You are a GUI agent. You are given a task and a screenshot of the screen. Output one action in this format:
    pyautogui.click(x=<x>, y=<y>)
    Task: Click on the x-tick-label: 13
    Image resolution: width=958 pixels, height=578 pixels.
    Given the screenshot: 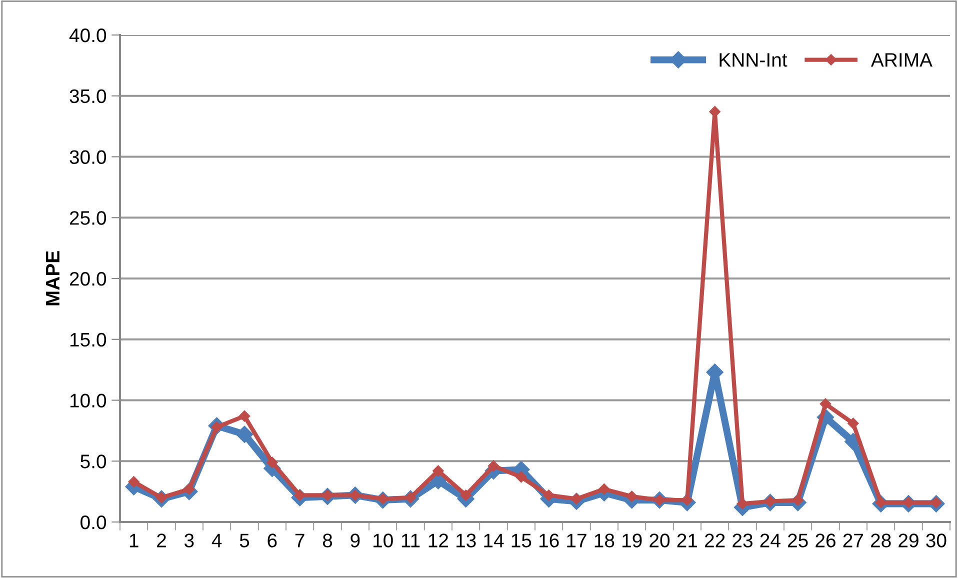 What is the action you would take?
    pyautogui.click(x=466, y=541)
    